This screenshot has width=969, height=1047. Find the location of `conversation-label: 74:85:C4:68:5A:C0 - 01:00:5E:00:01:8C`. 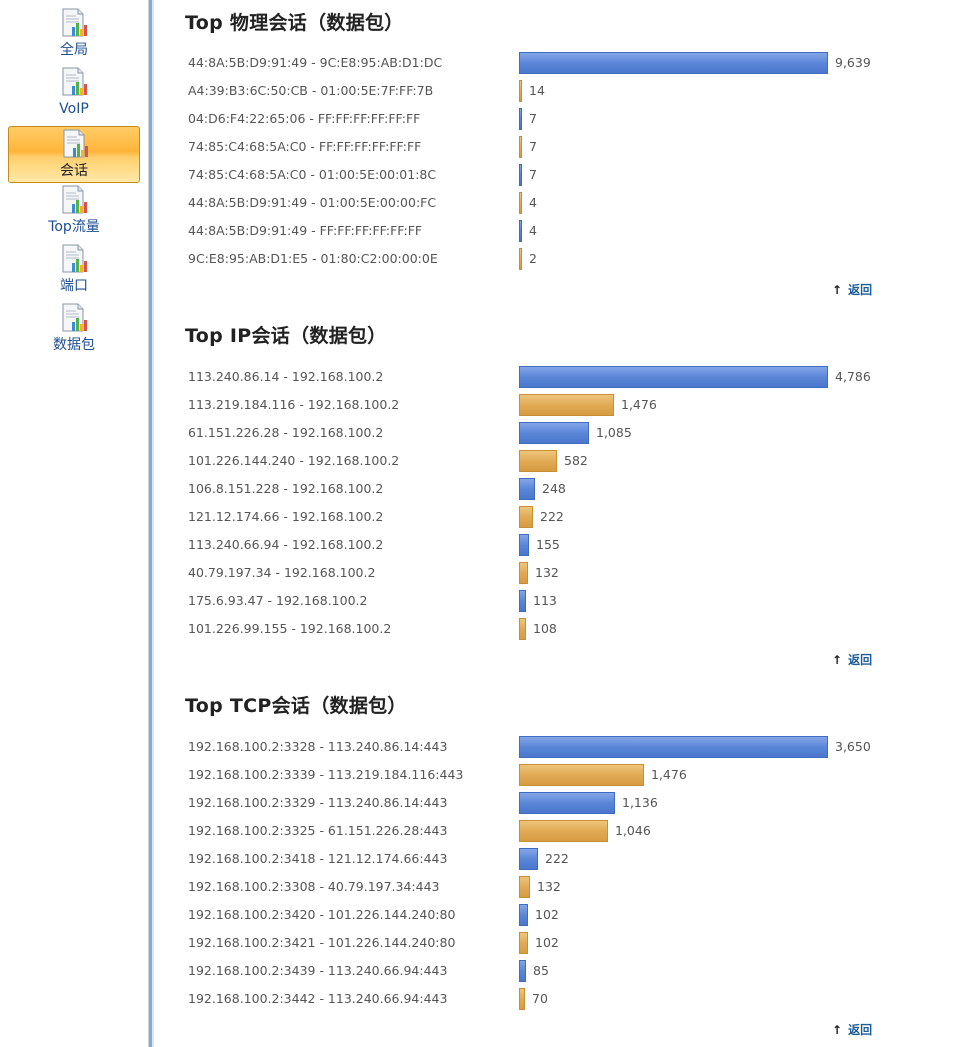

conversation-label: 74:85:C4:68:5A:C0 - 01:00:5E:00:01:8C is located at coordinates (312, 174).